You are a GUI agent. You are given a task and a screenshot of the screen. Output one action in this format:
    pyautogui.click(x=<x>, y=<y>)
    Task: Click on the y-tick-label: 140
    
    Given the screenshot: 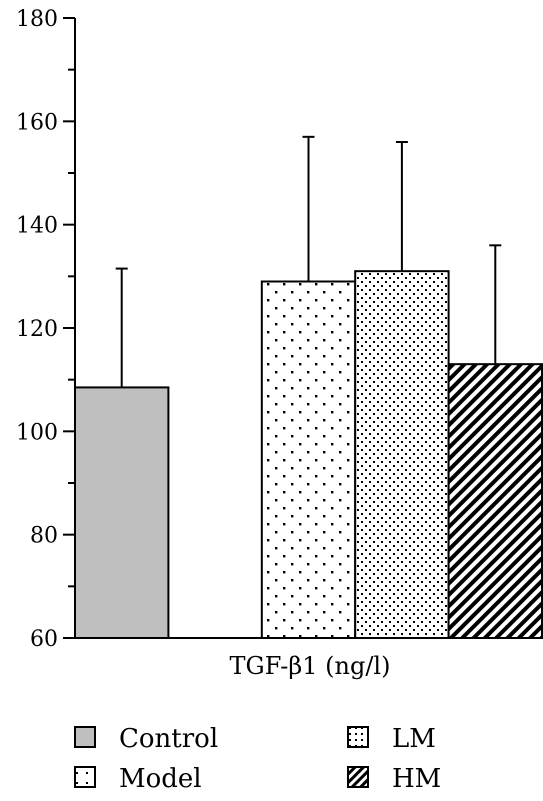 What is the action you would take?
    pyautogui.click(x=37, y=226)
    